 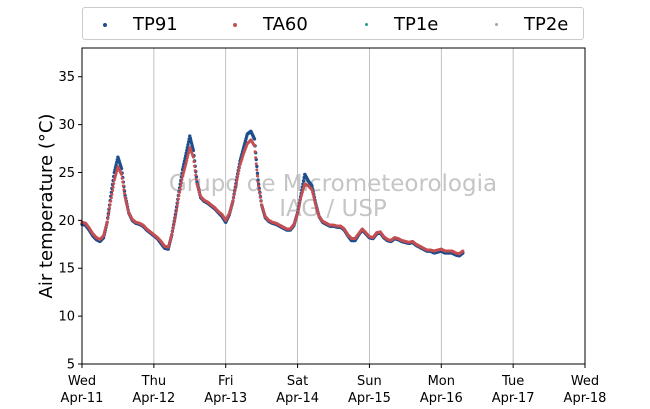 What do you see at coordinates (155, 24) in the screenshot?
I see `legend-label: TP91` at bounding box center [155, 24].